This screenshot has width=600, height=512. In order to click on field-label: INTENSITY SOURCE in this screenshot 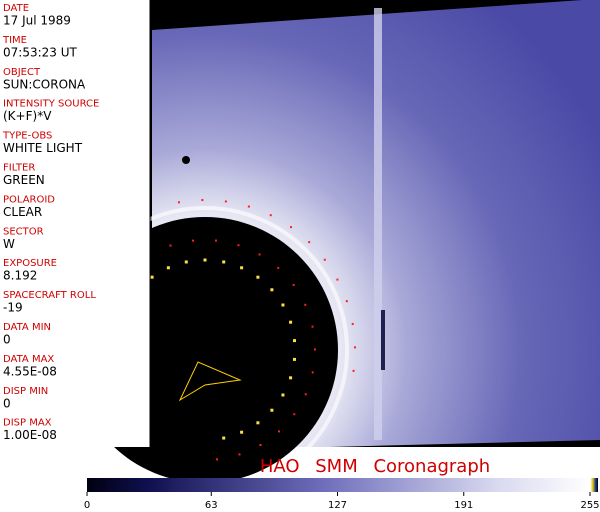, I will do `click(51, 104)`.